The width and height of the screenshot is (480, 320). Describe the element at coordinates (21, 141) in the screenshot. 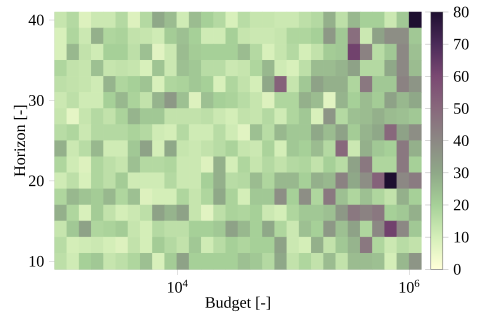

I see `y-axis-title: Horizon [-]` at that location.